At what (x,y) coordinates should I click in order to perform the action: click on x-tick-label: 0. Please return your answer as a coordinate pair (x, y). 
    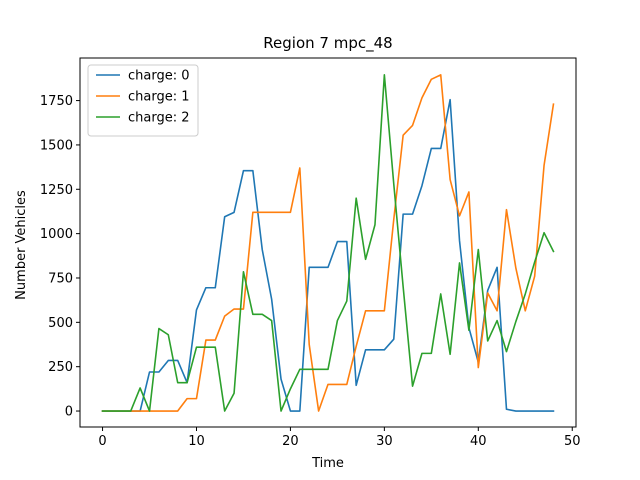
    Looking at the image, I should click on (102, 441).